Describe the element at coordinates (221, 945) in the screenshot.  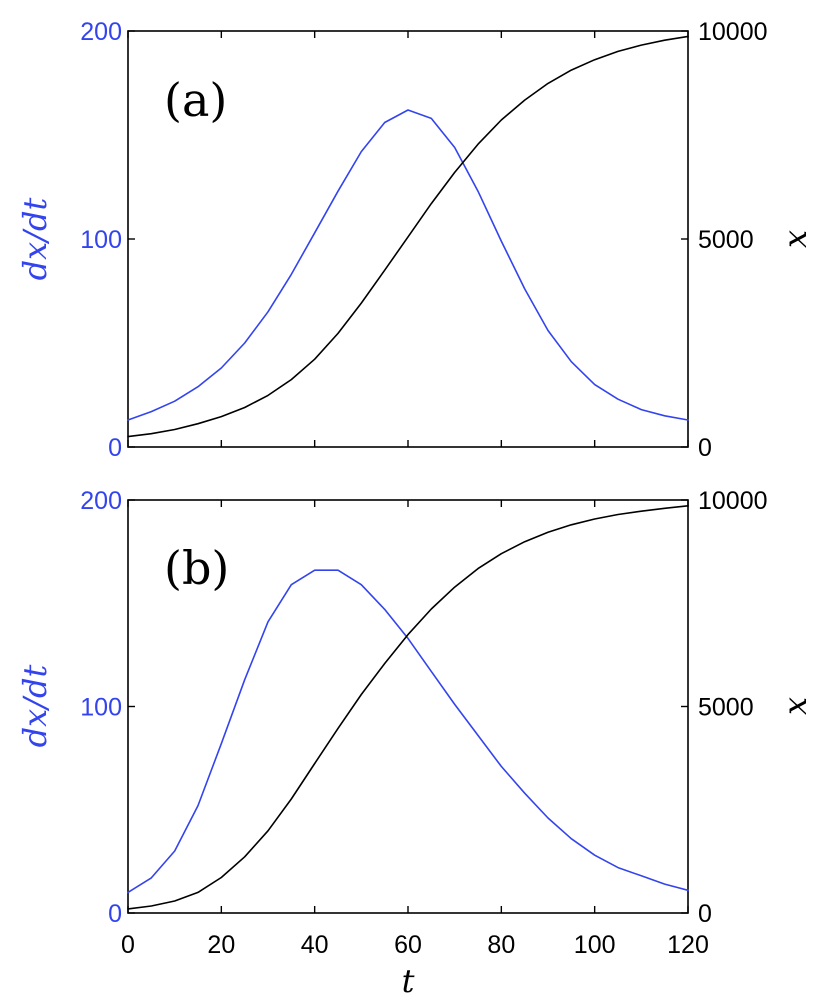
I see `x-tick-label-b-20: 20` at that location.